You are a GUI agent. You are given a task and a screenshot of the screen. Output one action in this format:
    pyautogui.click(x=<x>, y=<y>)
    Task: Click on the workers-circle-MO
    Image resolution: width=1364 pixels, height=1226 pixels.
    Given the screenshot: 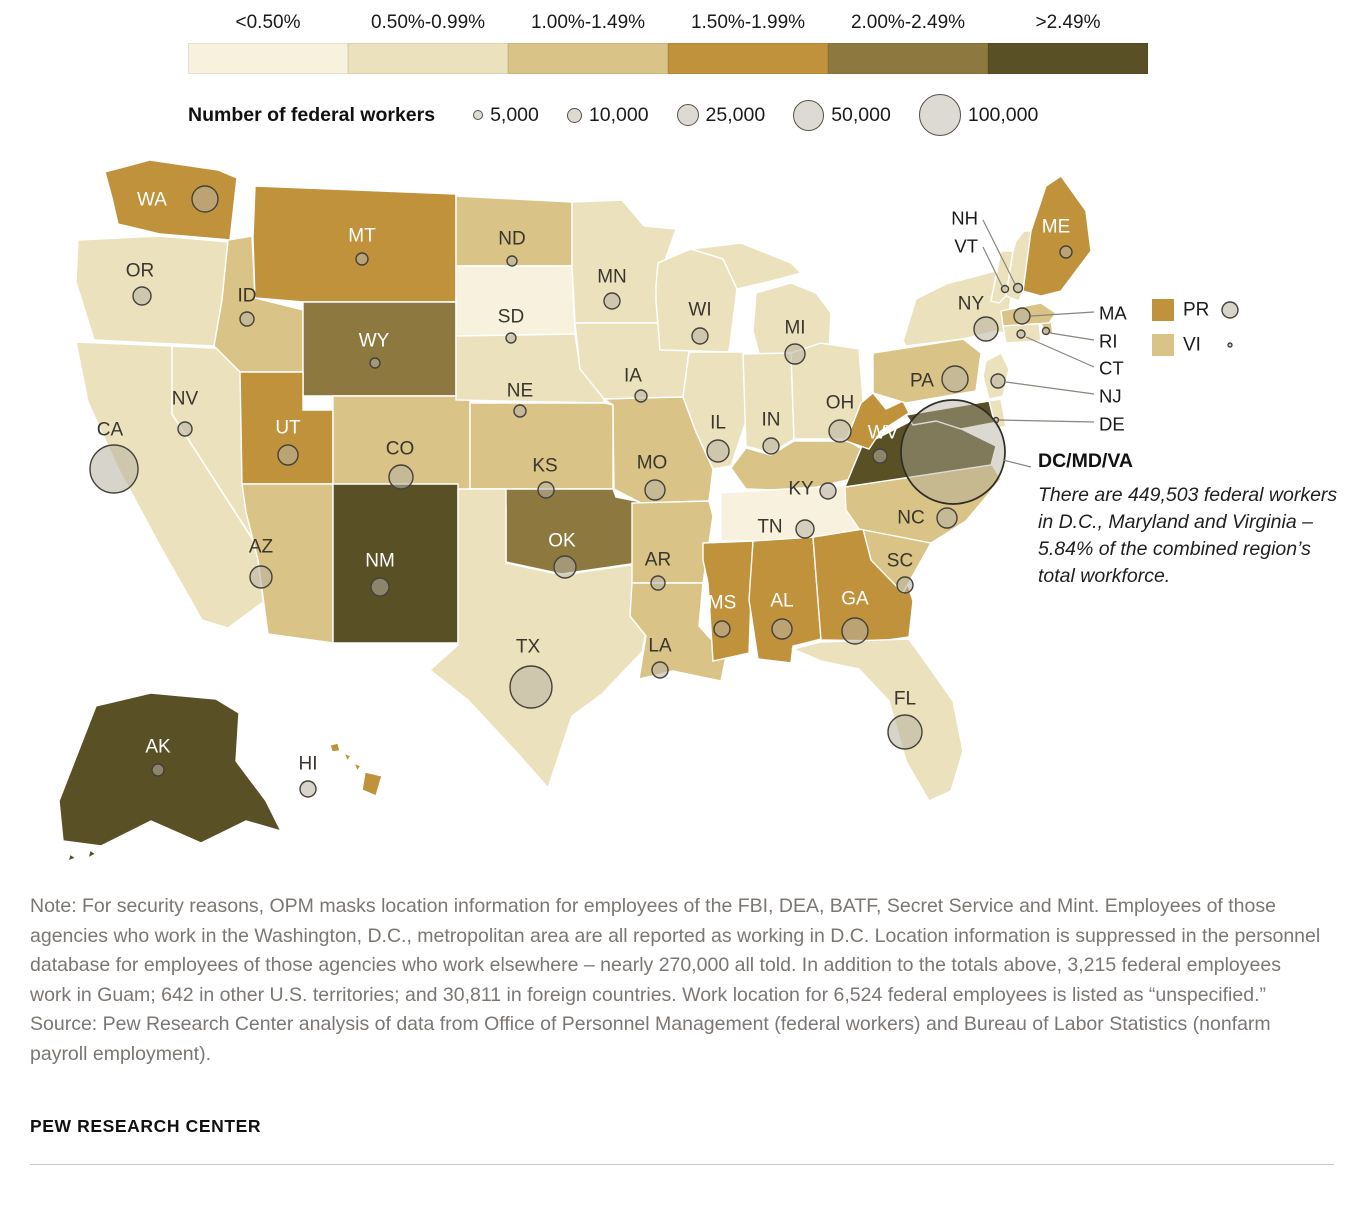 What is the action you would take?
    pyautogui.click(x=655, y=490)
    